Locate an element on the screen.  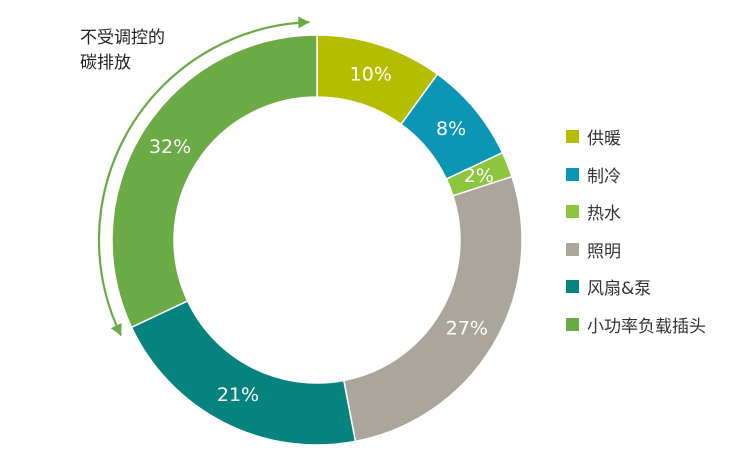
legend-item: 供暖 is located at coordinates (636, 137).